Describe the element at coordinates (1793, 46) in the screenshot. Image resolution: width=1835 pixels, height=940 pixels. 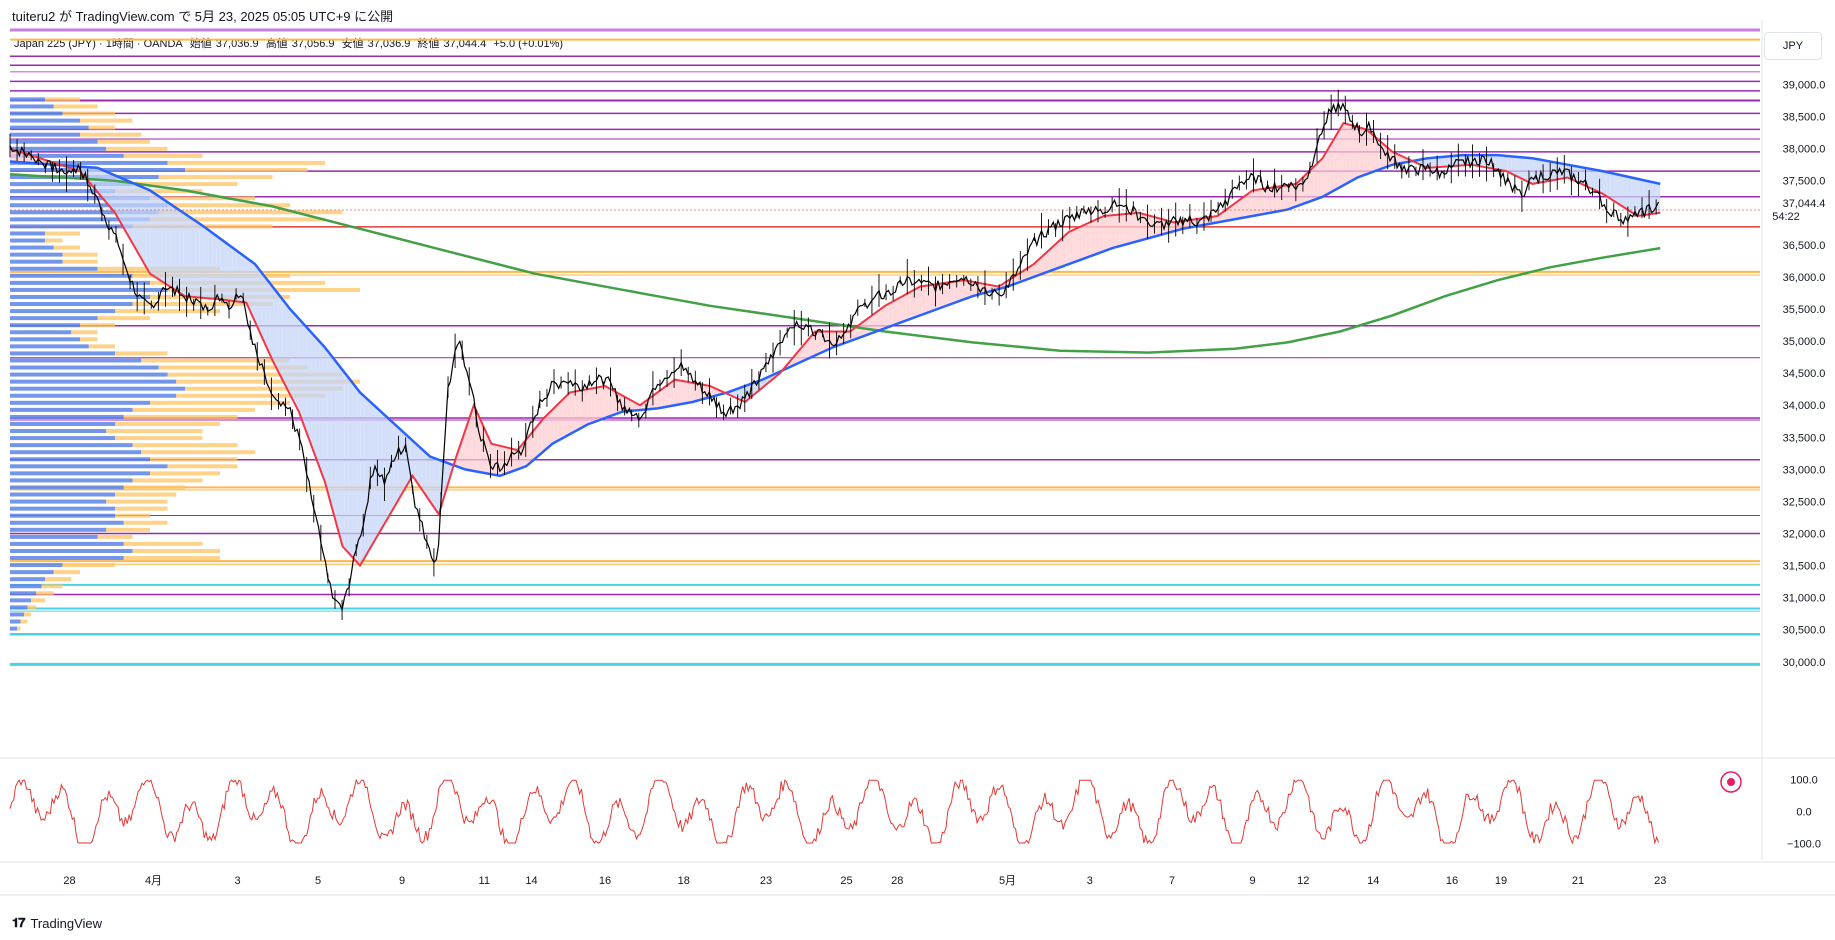
I see `currency-selector: JPY` at that location.